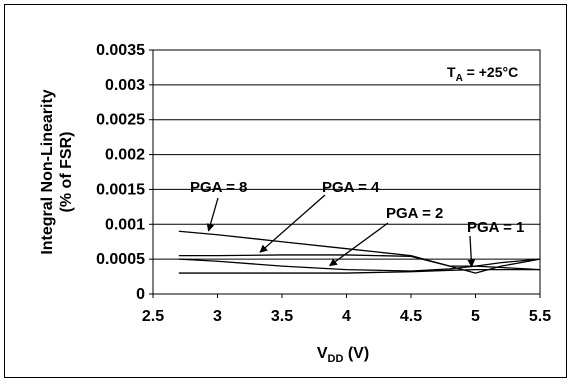  Describe the element at coordinates (120, 172) in the screenshot. I see `y-tick-labels: 0 0.0005 0.001 0.0015 0.002 0.0025 0.003 0.0035` at that location.